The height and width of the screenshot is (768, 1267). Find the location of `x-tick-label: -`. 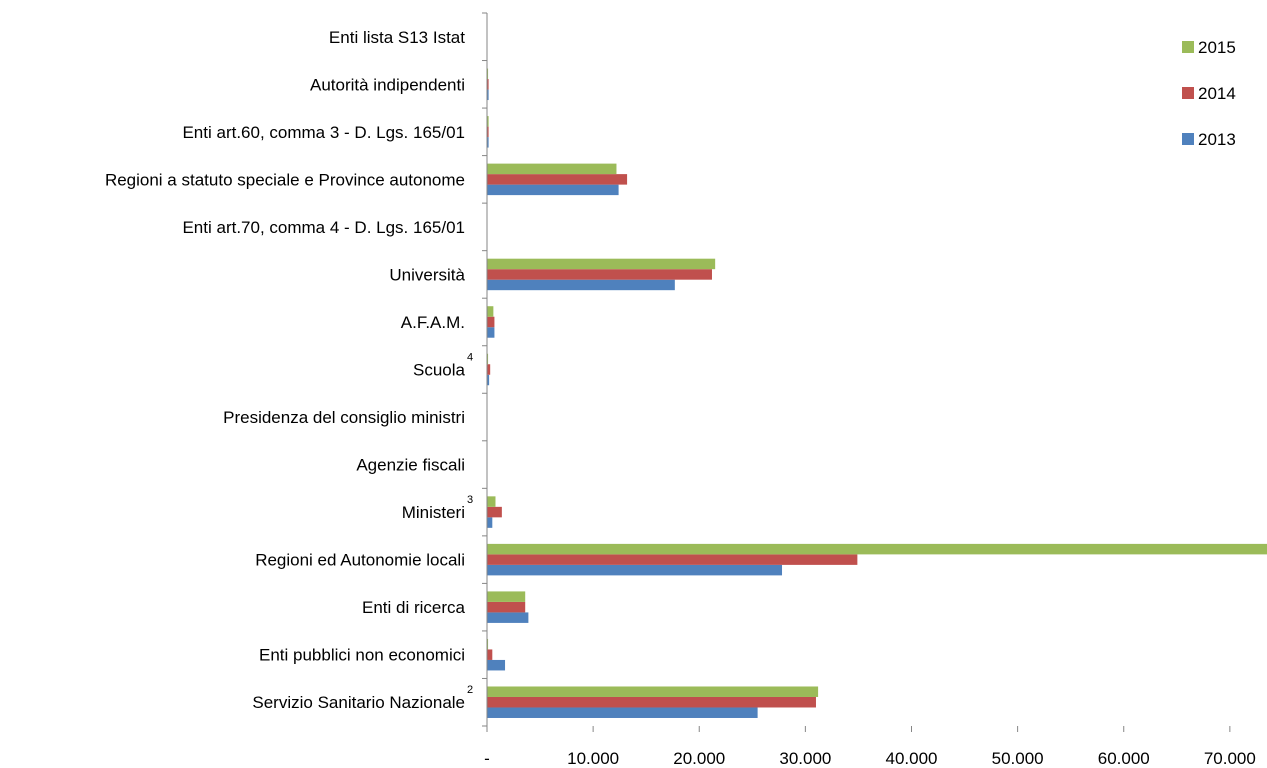

x-tick-label: - is located at coordinates (487, 758).